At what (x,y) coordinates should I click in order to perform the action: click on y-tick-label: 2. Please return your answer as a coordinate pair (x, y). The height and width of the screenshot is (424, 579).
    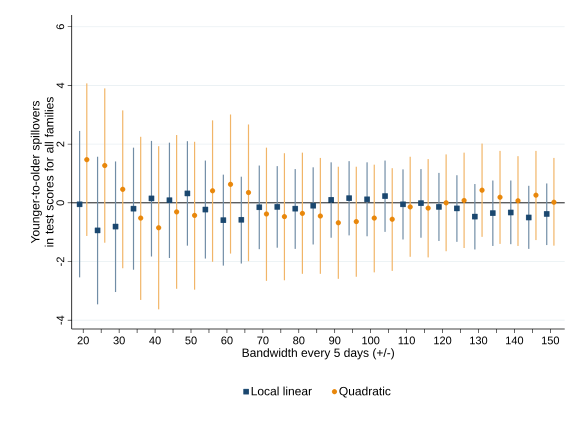
    Looking at the image, I should click on (60, 144).